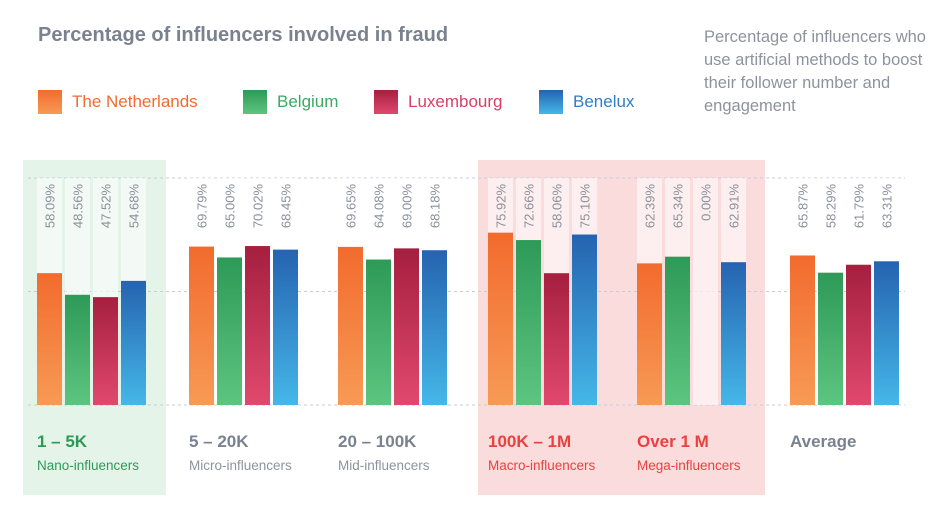 The width and height of the screenshot is (939, 512). I want to click on value-label-belgium-3: 72.66%, so click(529, 206).